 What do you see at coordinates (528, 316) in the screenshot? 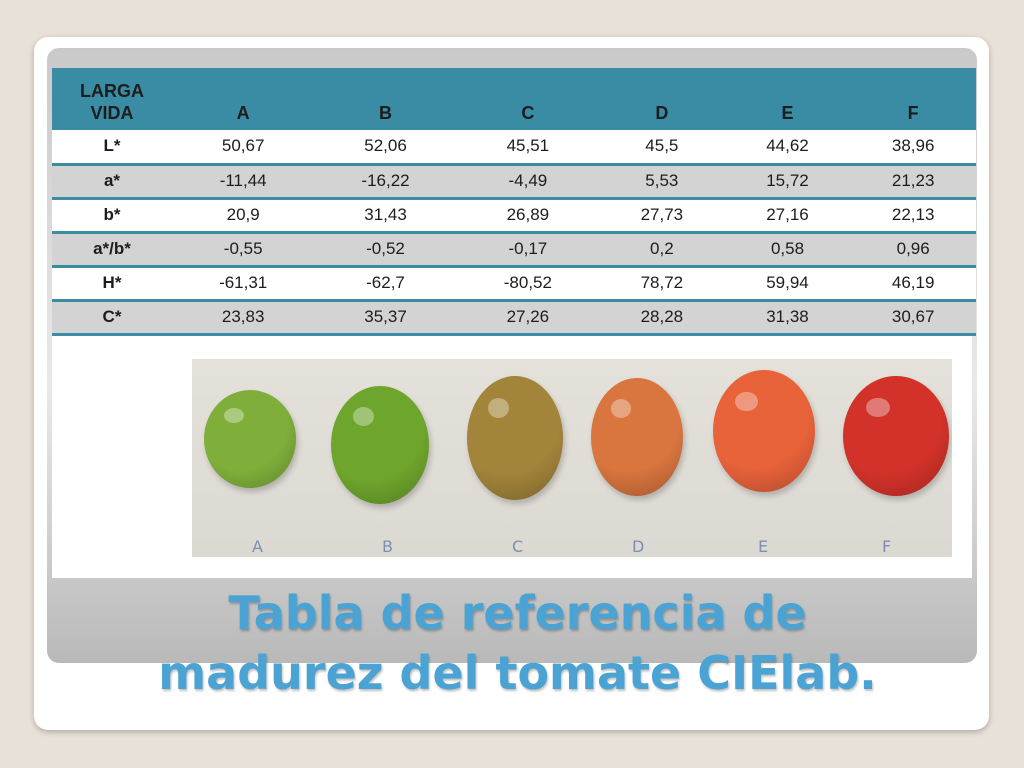
I see `table-cell: 27,26` at bounding box center [528, 316].